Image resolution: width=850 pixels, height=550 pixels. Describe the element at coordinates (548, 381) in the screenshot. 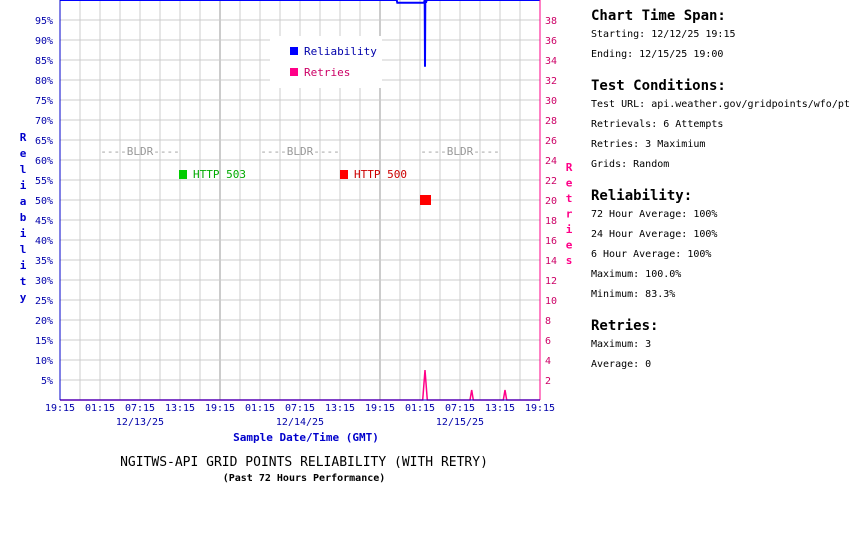

I see `y2-tick-label: 2` at that location.